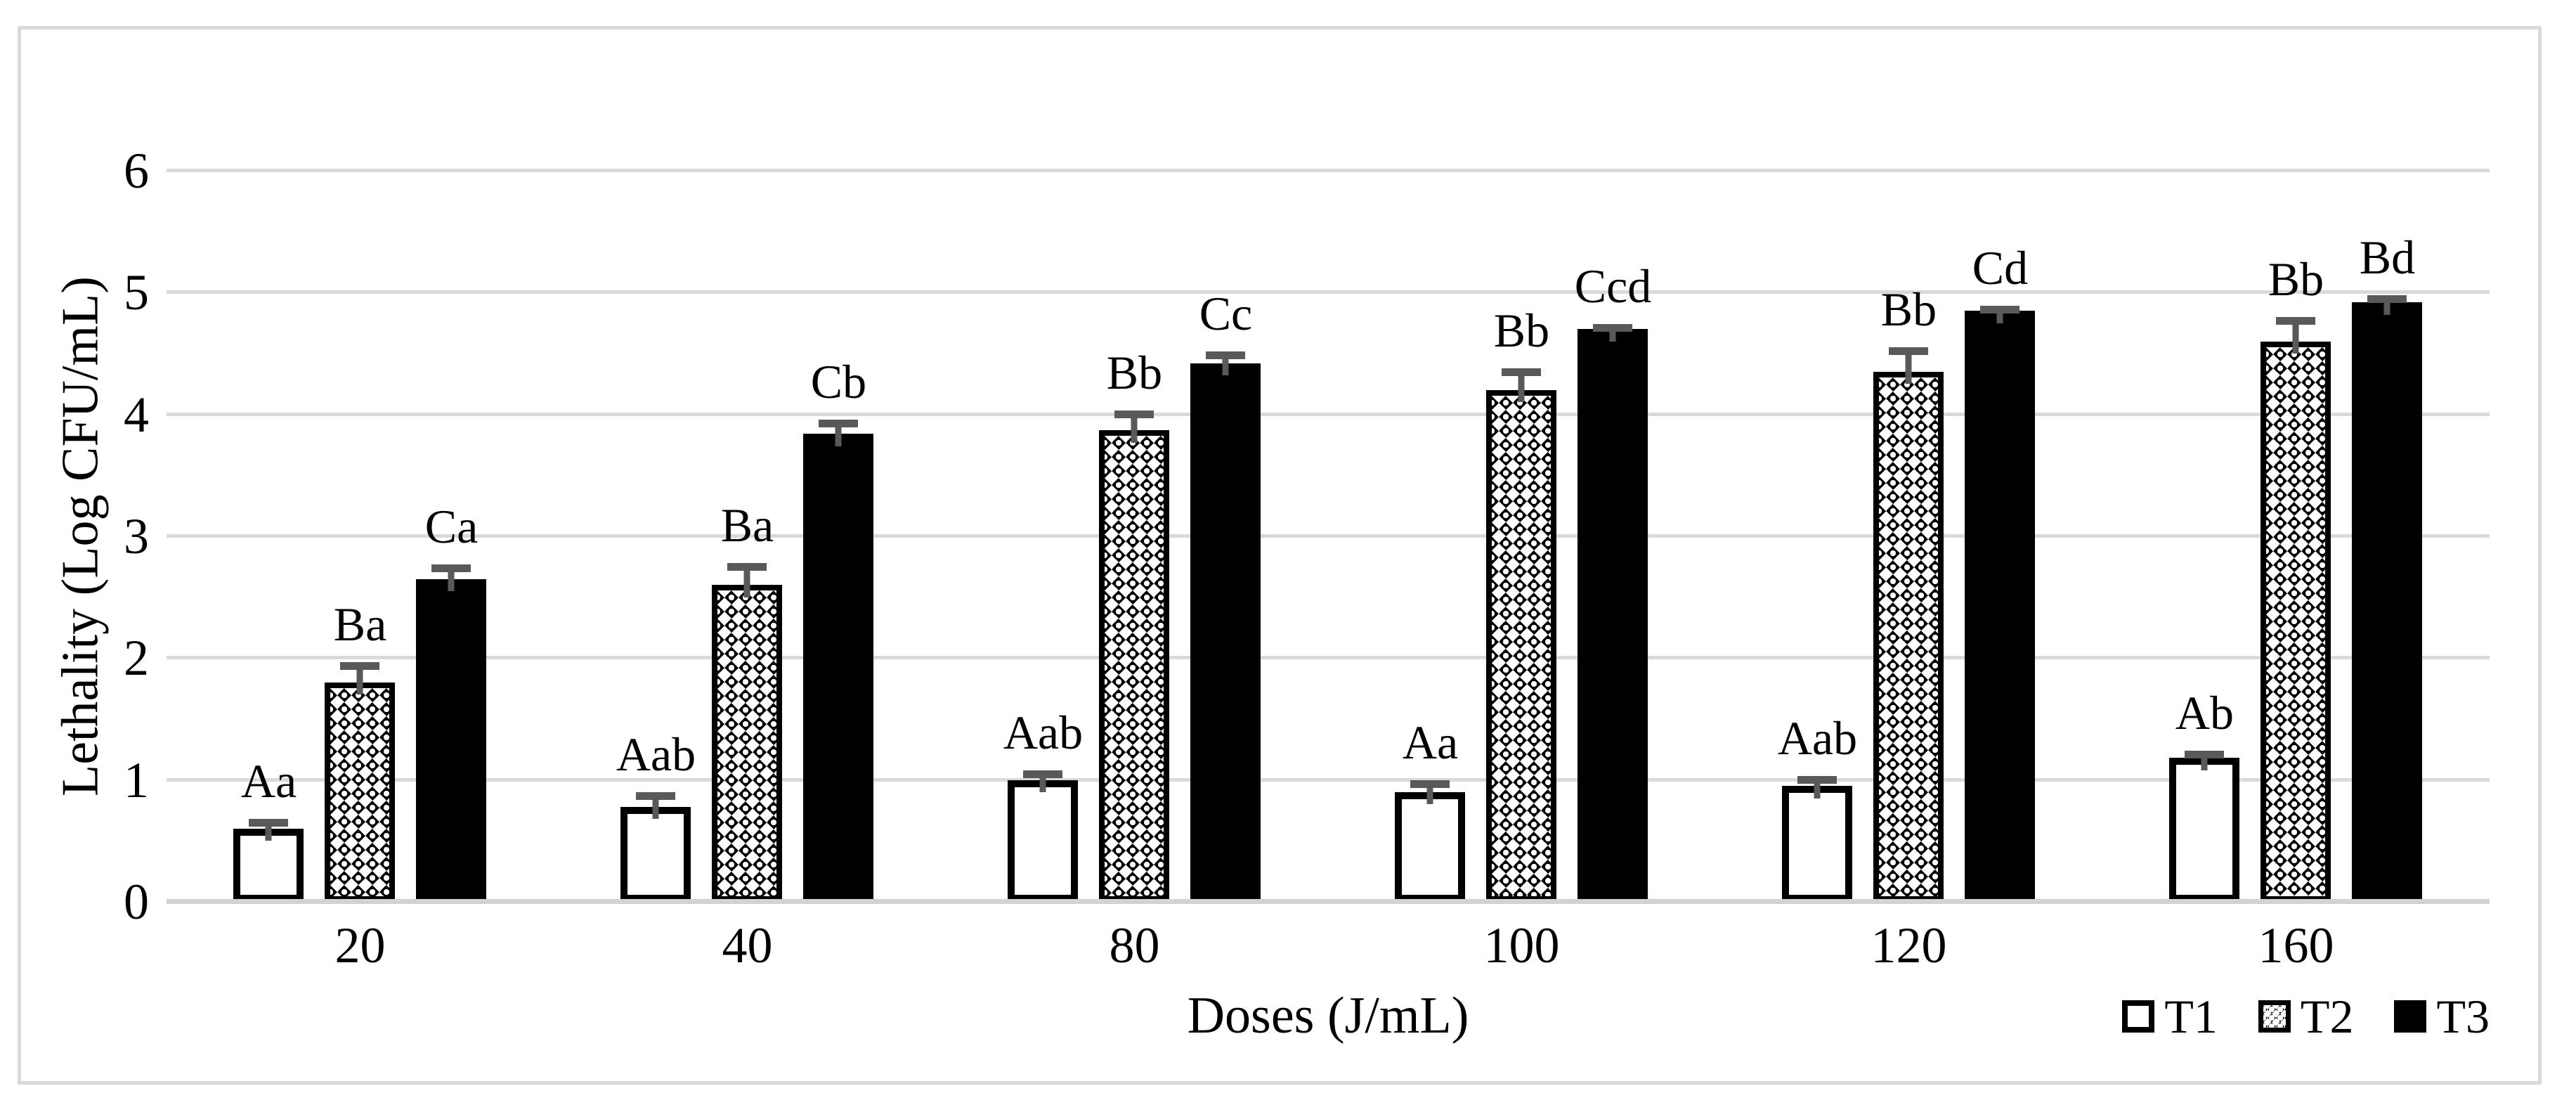  What do you see at coordinates (136, 536) in the screenshot?
I see `y-tick-label-3: 3` at bounding box center [136, 536].